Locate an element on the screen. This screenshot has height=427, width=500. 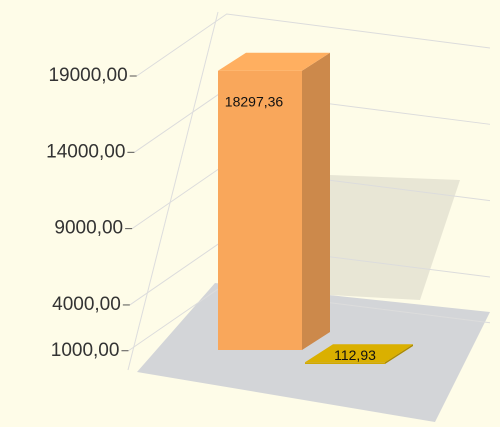
y-tick-label: 1000,00 is located at coordinates (85, 350).